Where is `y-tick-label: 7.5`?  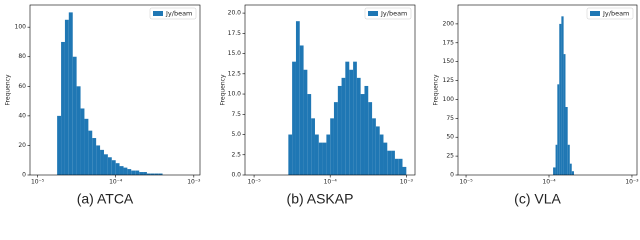 y-tick-label: 7.5 is located at coordinates (236, 114).